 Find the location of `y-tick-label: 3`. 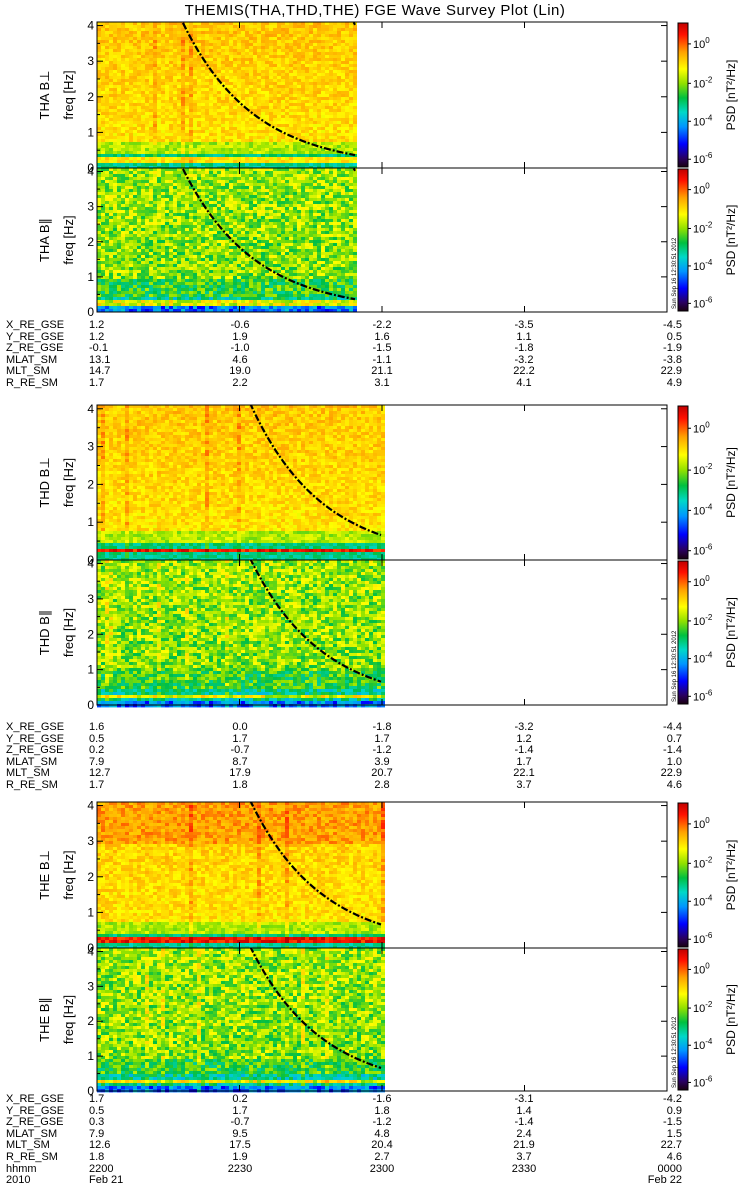

y-tick-label: 3 is located at coordinates (90, 61).